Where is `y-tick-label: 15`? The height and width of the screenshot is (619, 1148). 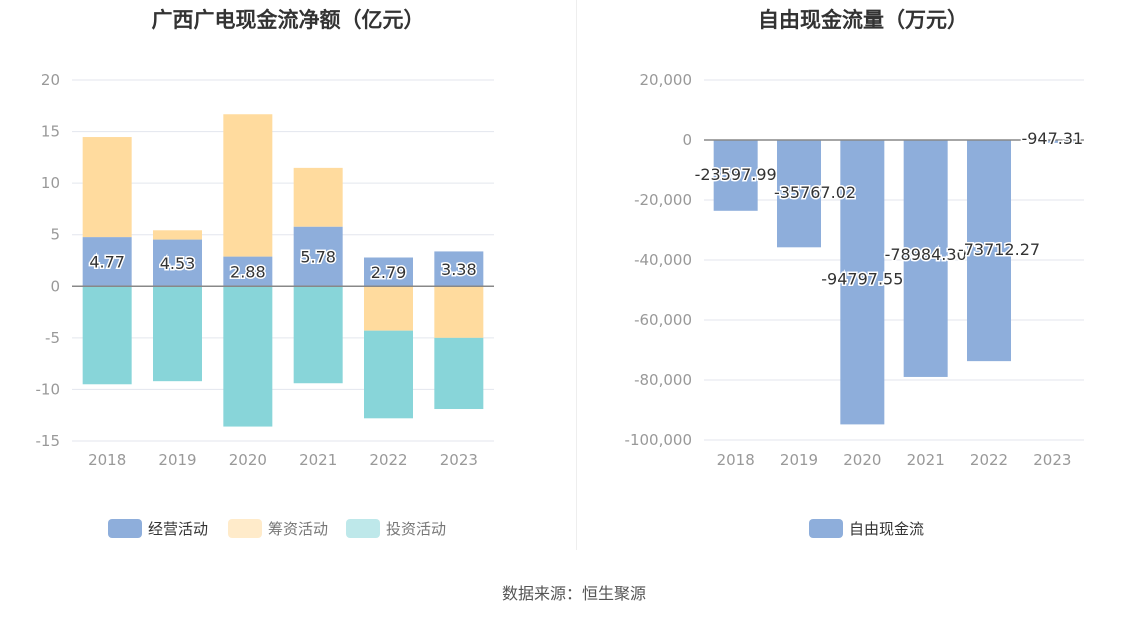 y-tick-label: 15 is located at coordinates (50, 132).